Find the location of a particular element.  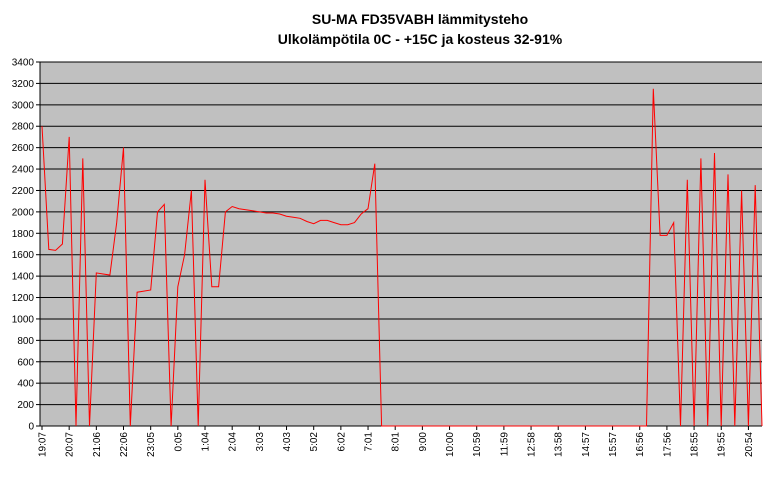

y-tick-label: 400 is located at coordinates (25, 384).